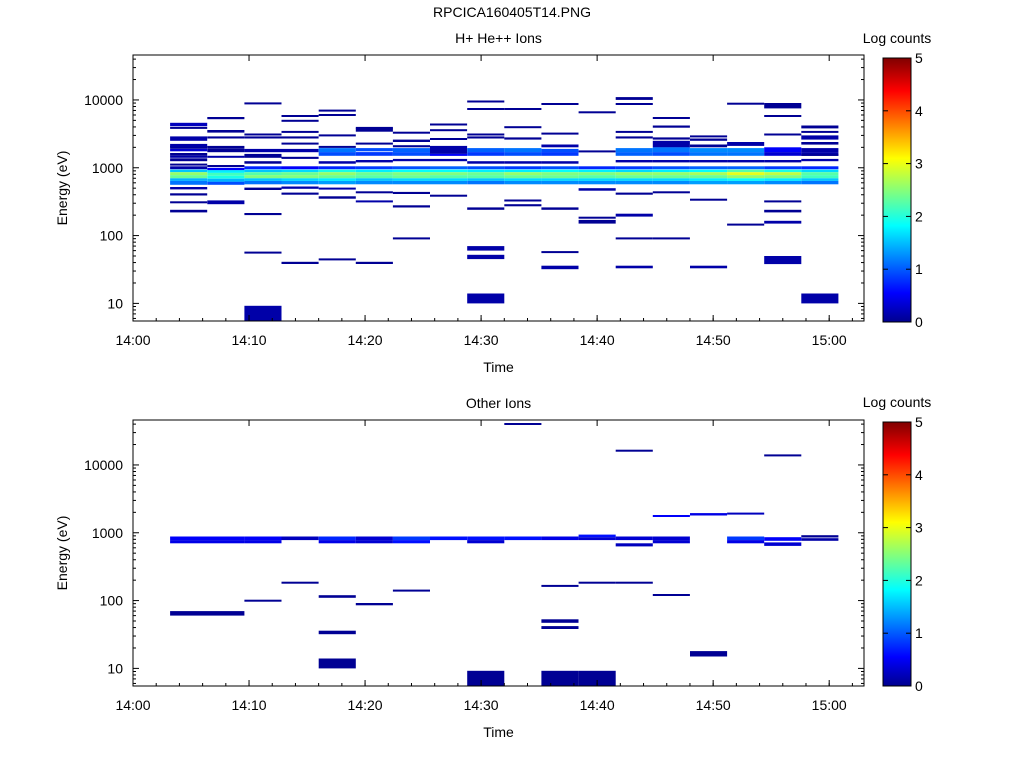 This screenshot has height=768, width=1024. I want to click on colorbar, so click(897, 554).